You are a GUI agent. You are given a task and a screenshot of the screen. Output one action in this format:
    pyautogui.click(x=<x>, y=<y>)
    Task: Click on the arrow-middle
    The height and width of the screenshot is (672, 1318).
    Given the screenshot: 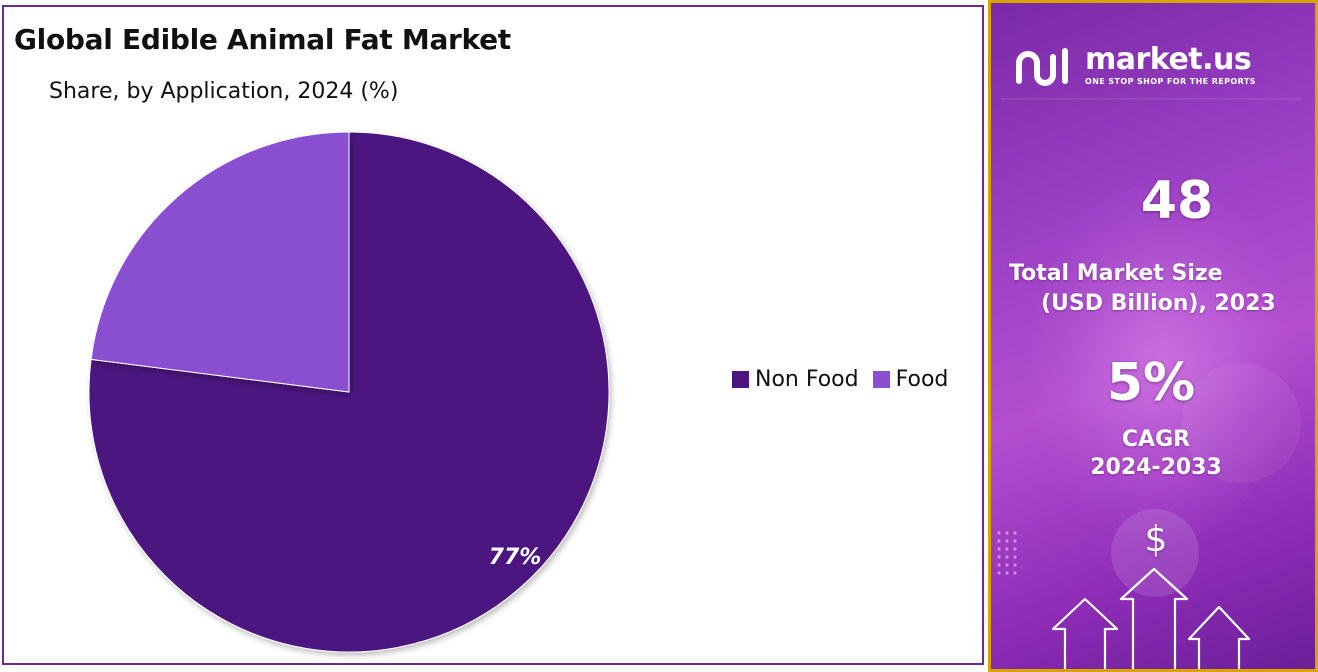 What is the action you would take?
    pyautogui.click(x=1154, y=618)
    